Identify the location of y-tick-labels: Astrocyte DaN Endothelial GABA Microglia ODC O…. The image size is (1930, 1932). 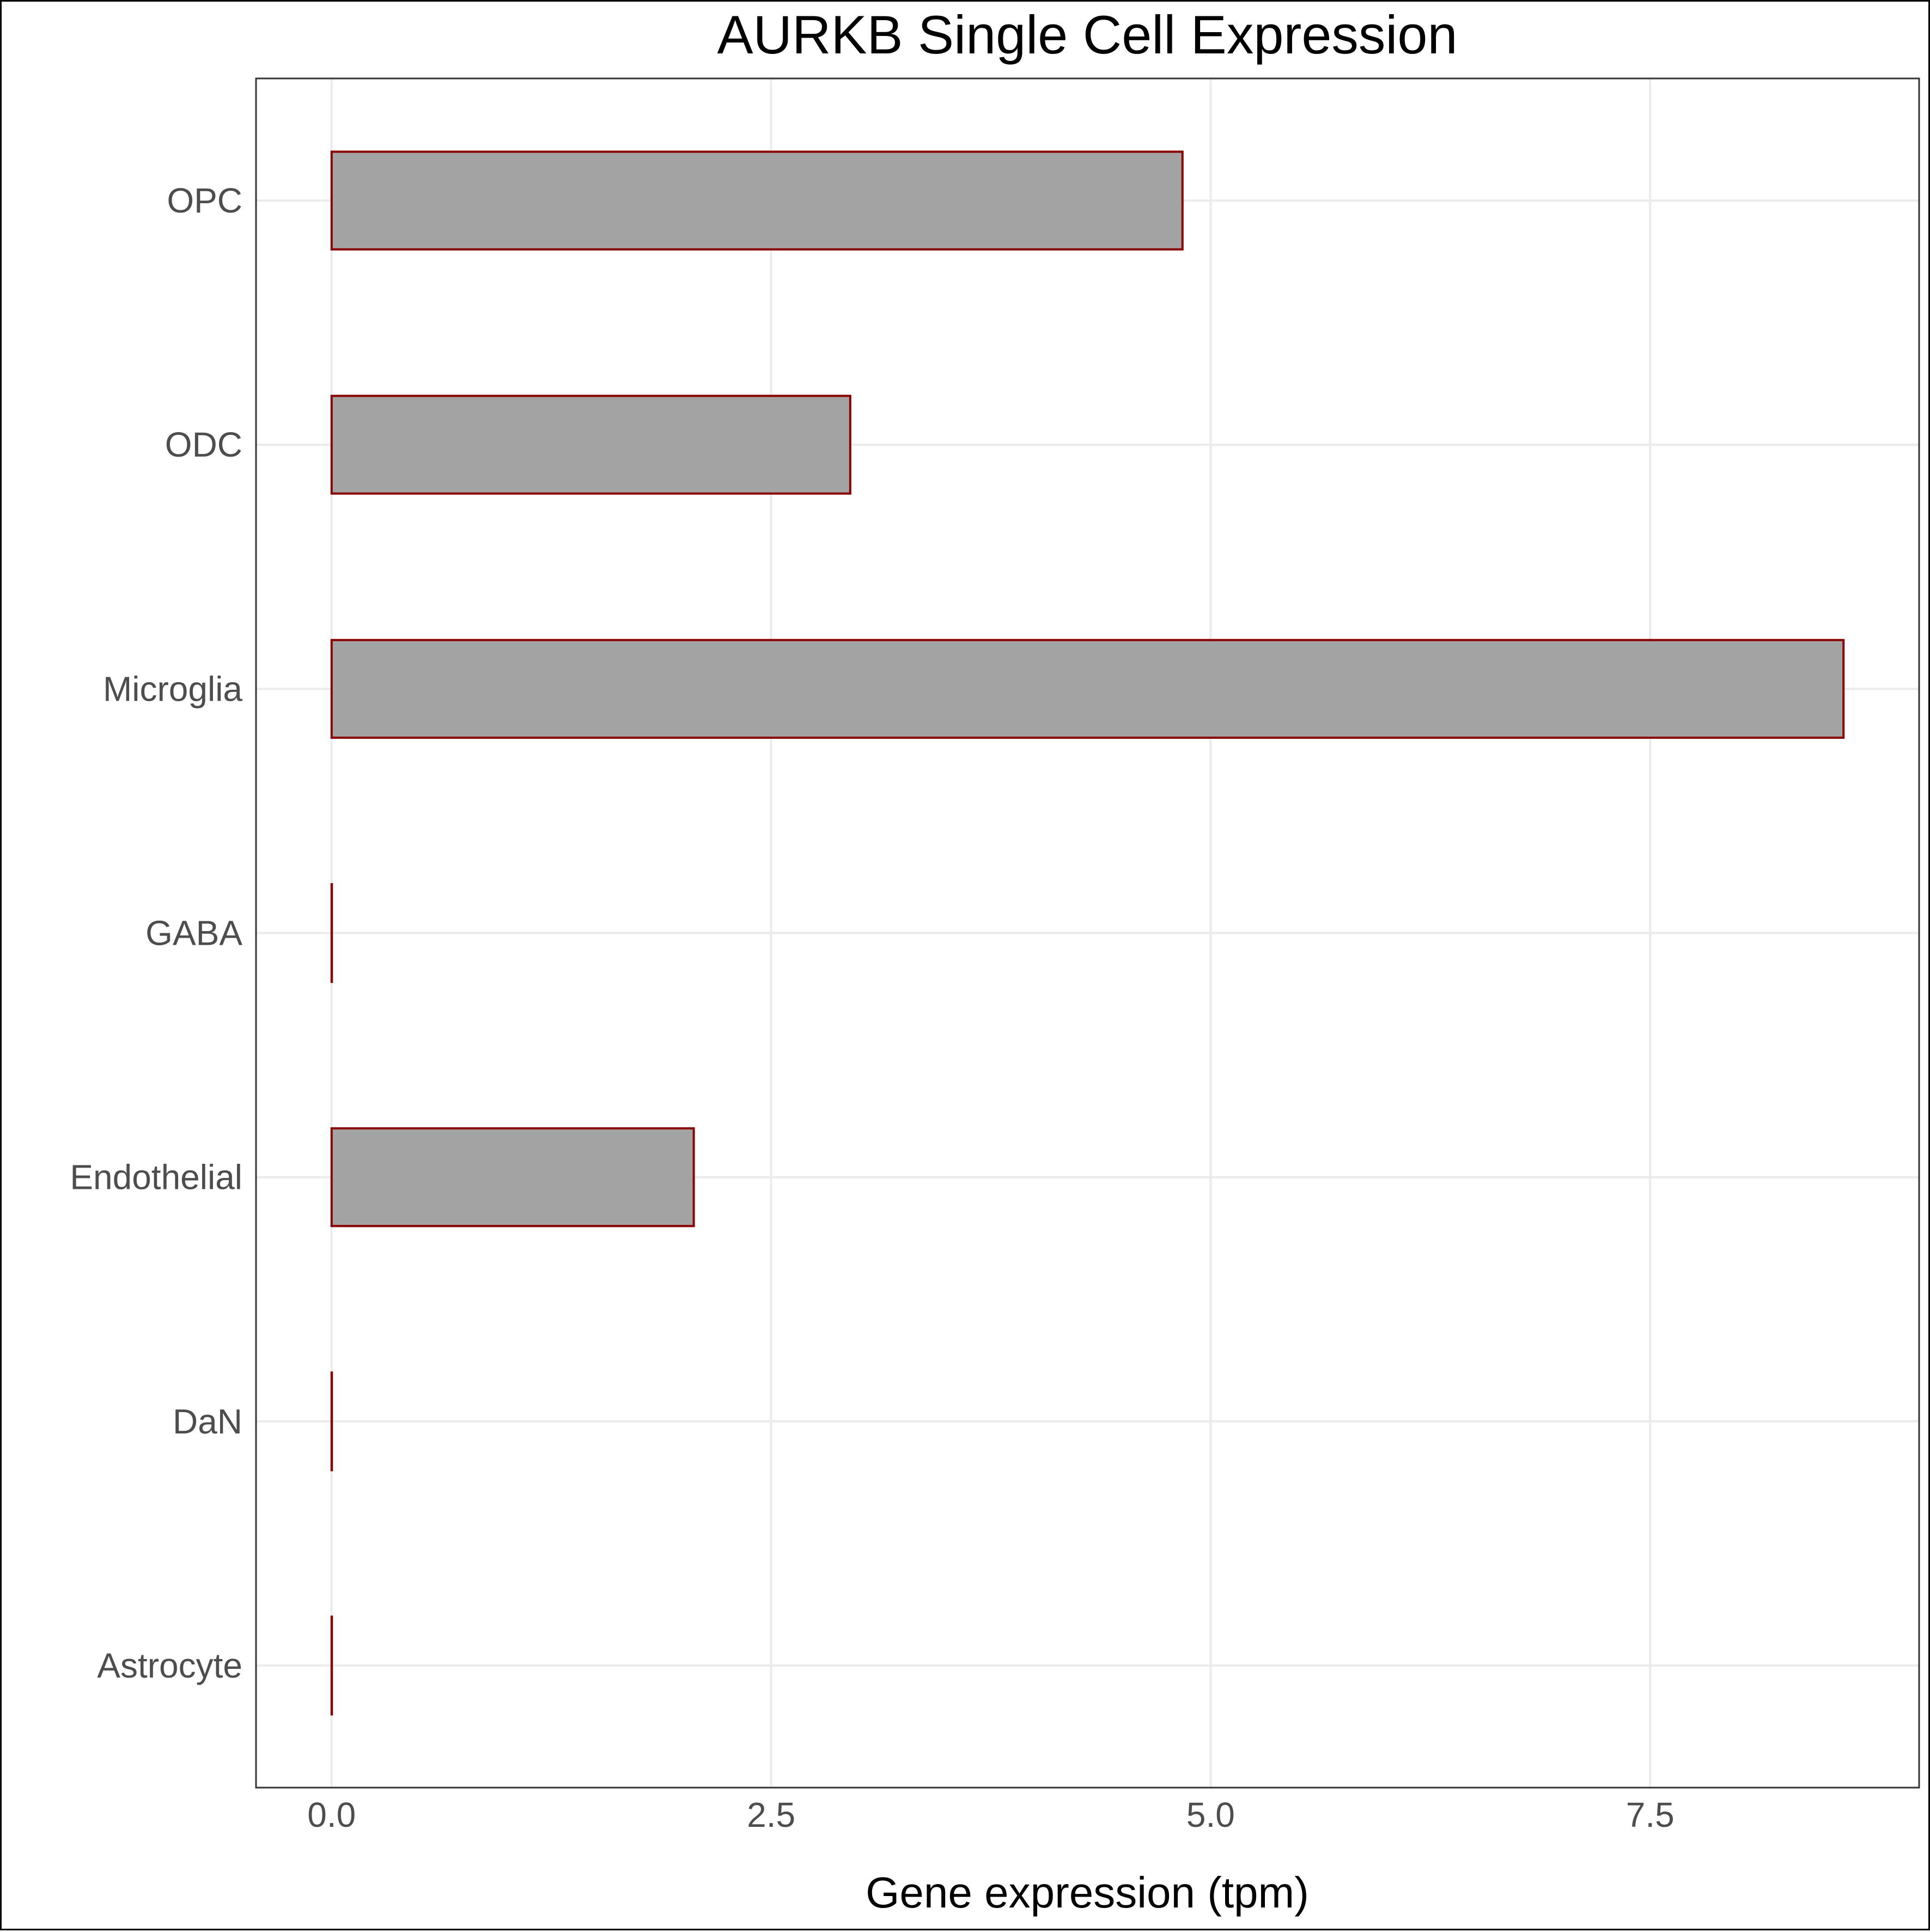
(156, 933).